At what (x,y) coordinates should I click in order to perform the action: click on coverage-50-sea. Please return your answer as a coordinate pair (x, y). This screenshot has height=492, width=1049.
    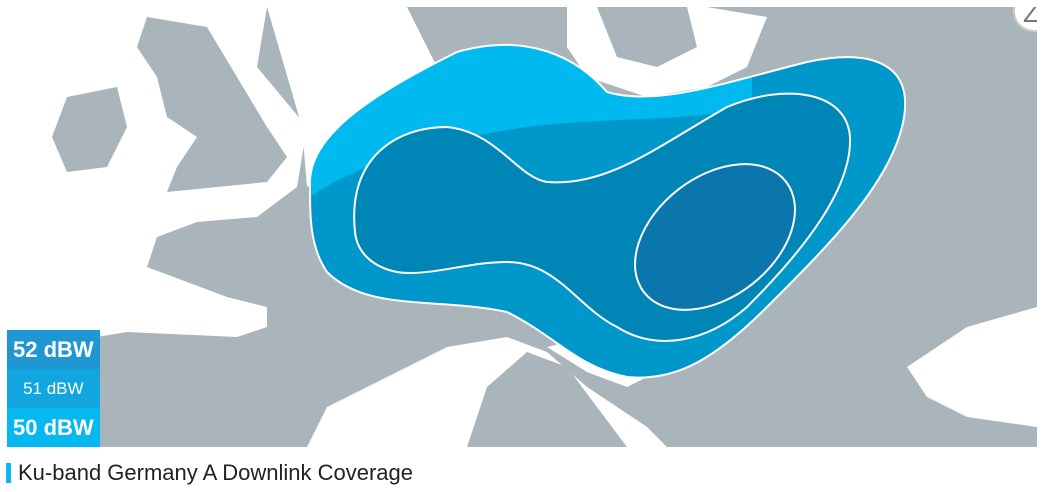
    Looking at the image, I should click on (530, 120).